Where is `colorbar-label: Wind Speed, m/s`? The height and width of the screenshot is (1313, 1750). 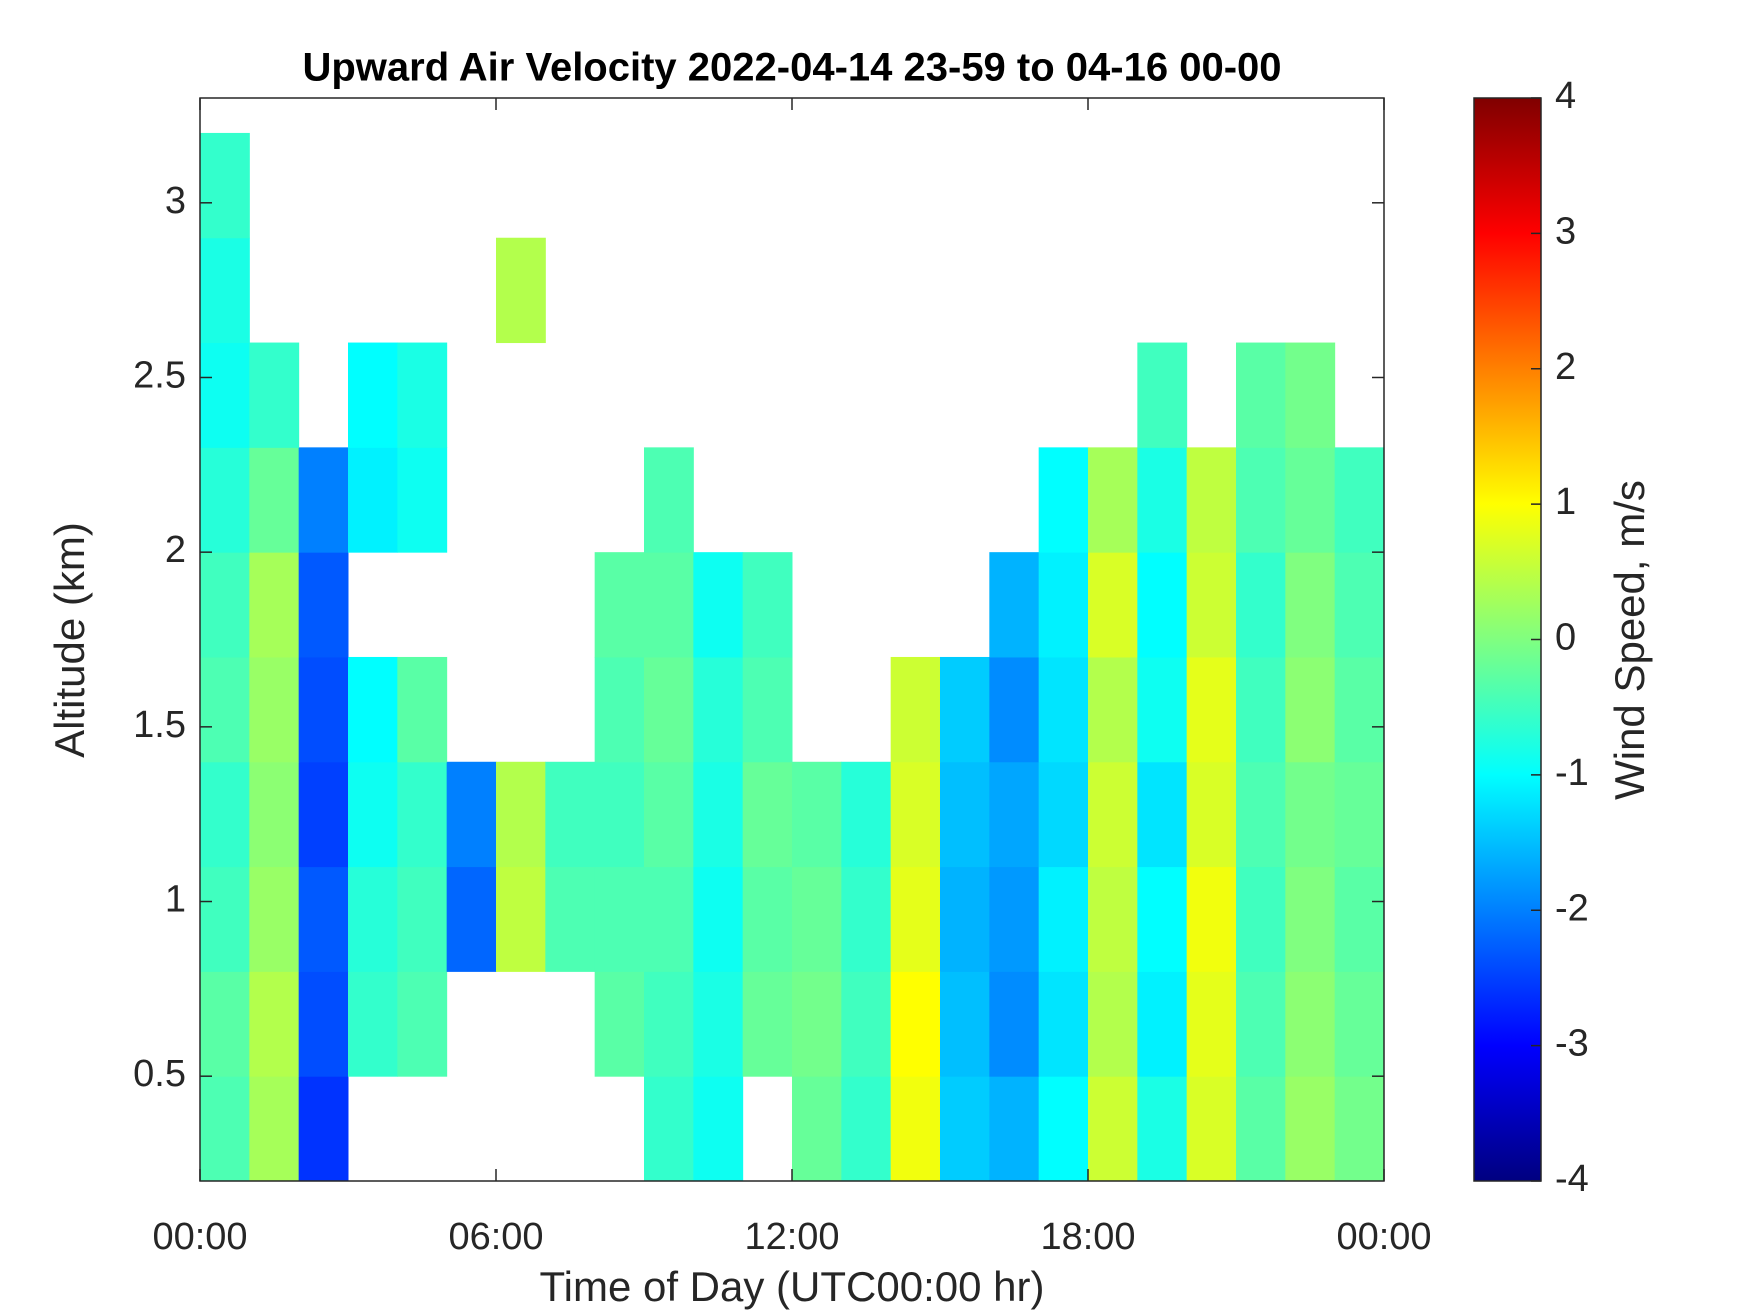
colorbar-label: Wind Speed, m/s is located at coordinates (1629, 640).